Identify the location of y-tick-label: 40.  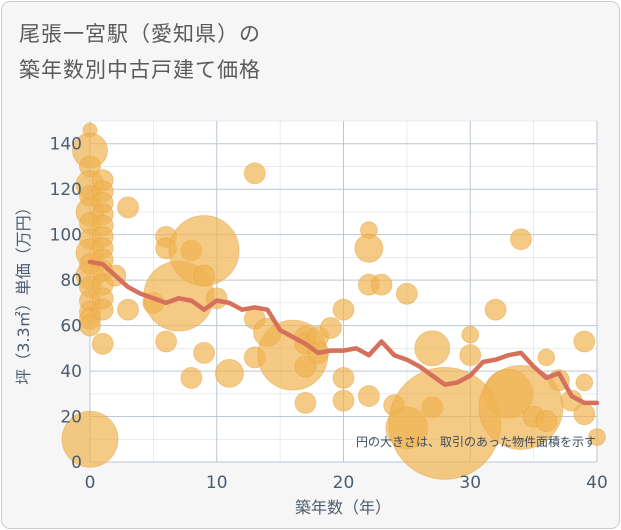
(71, 372).